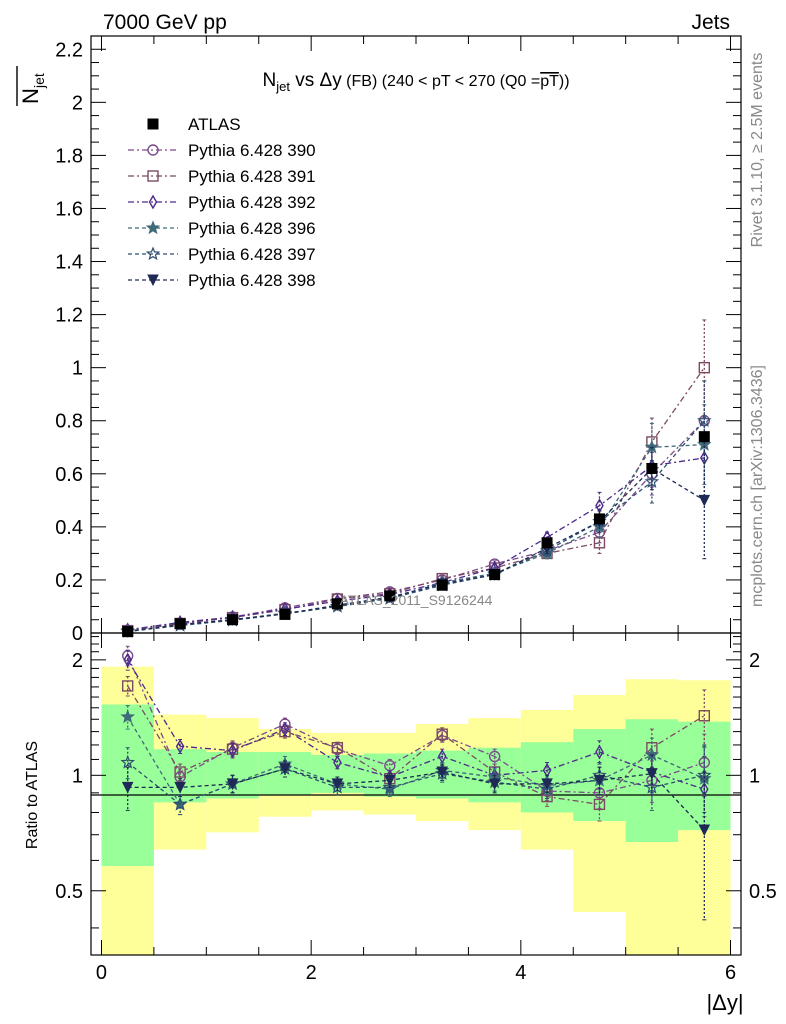  What do you see at coordinates (754, 661) in the screenshot?
I see `ratio-tick-label-right: 2` at bounding box center [754, 661].